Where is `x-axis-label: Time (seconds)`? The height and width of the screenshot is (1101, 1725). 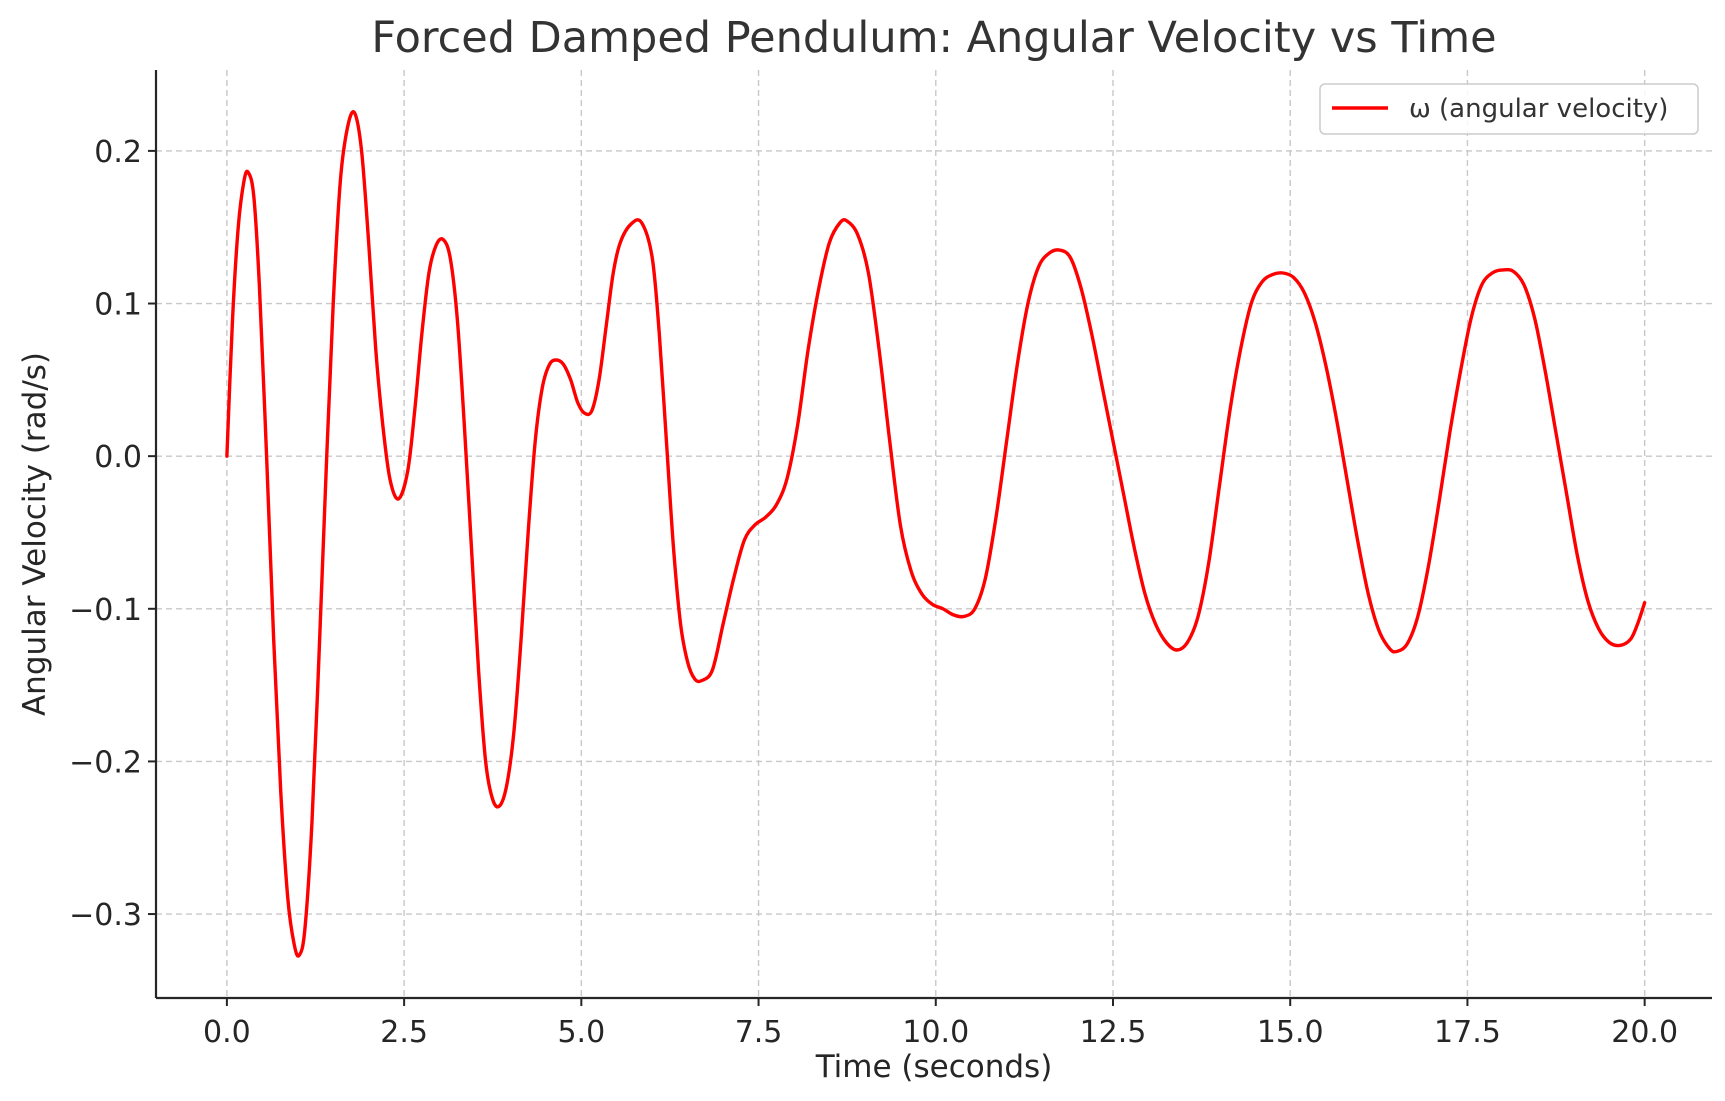 x-axis-label: Time (seconds) is located at coordinates (934, 1067).